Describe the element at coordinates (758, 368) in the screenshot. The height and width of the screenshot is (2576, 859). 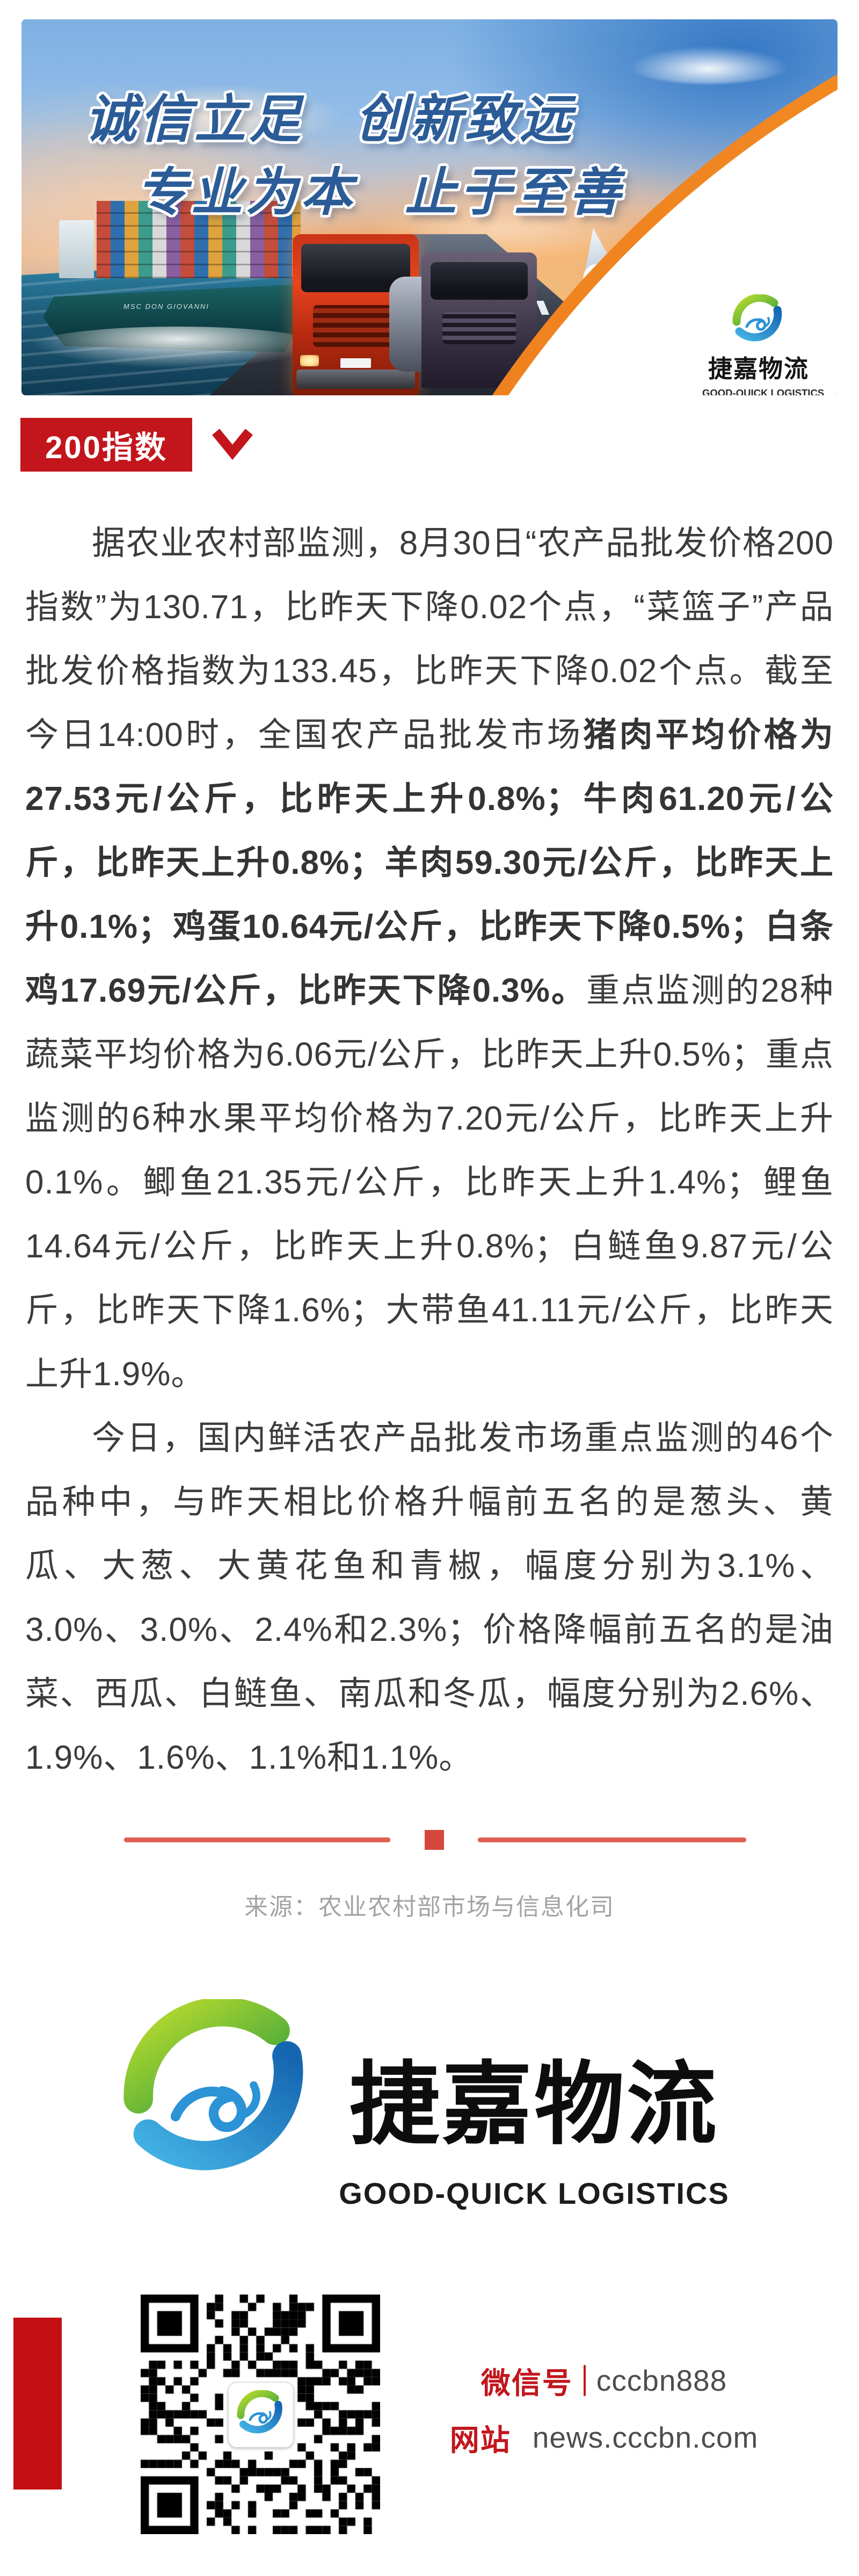
I see `company-logo-title: 捷嘉物流` at that location.